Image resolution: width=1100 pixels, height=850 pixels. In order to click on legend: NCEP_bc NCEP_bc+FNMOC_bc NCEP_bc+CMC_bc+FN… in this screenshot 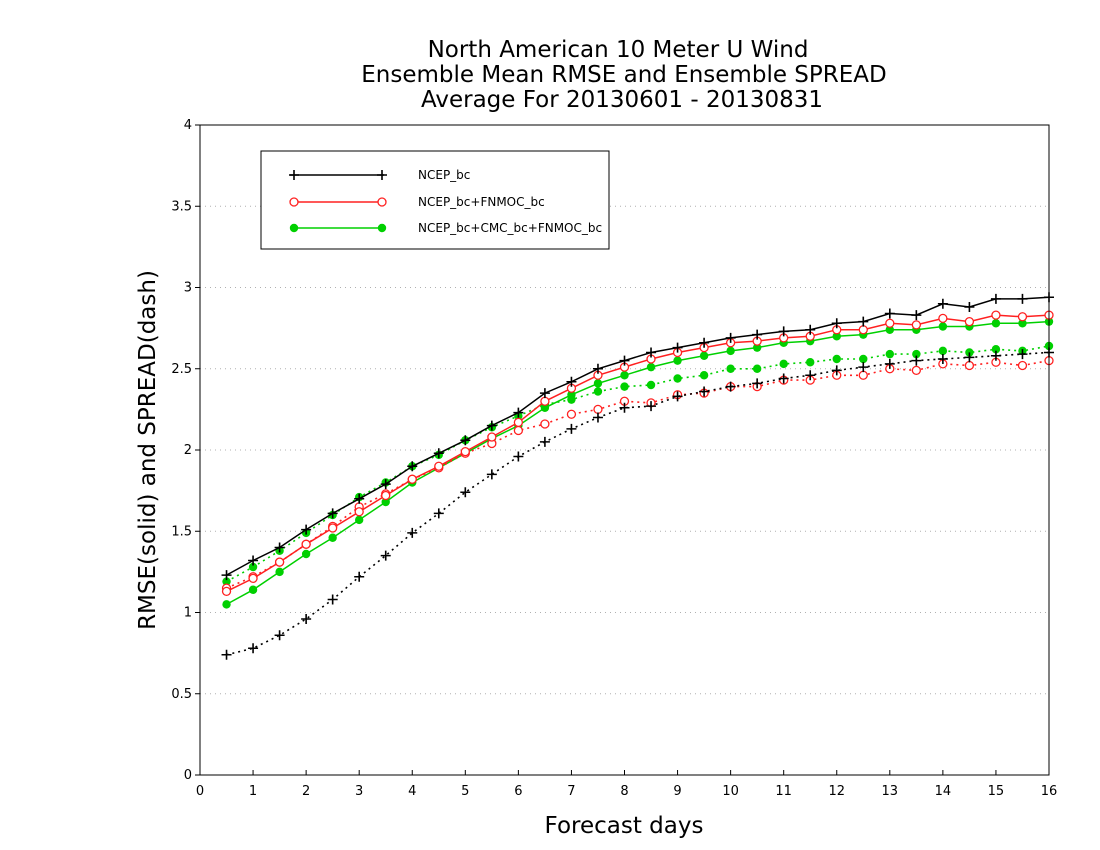, I will do `click(435, 200)`.